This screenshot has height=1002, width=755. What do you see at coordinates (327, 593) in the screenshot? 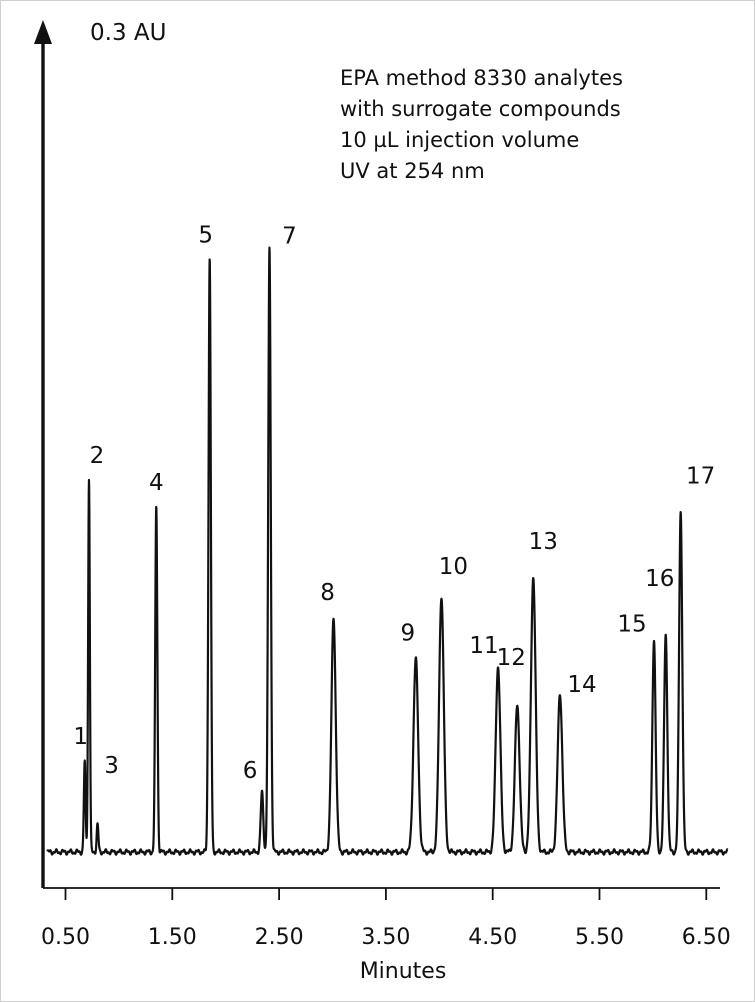
I see `peak-label-8: 8` at bounding box center [327, 593].